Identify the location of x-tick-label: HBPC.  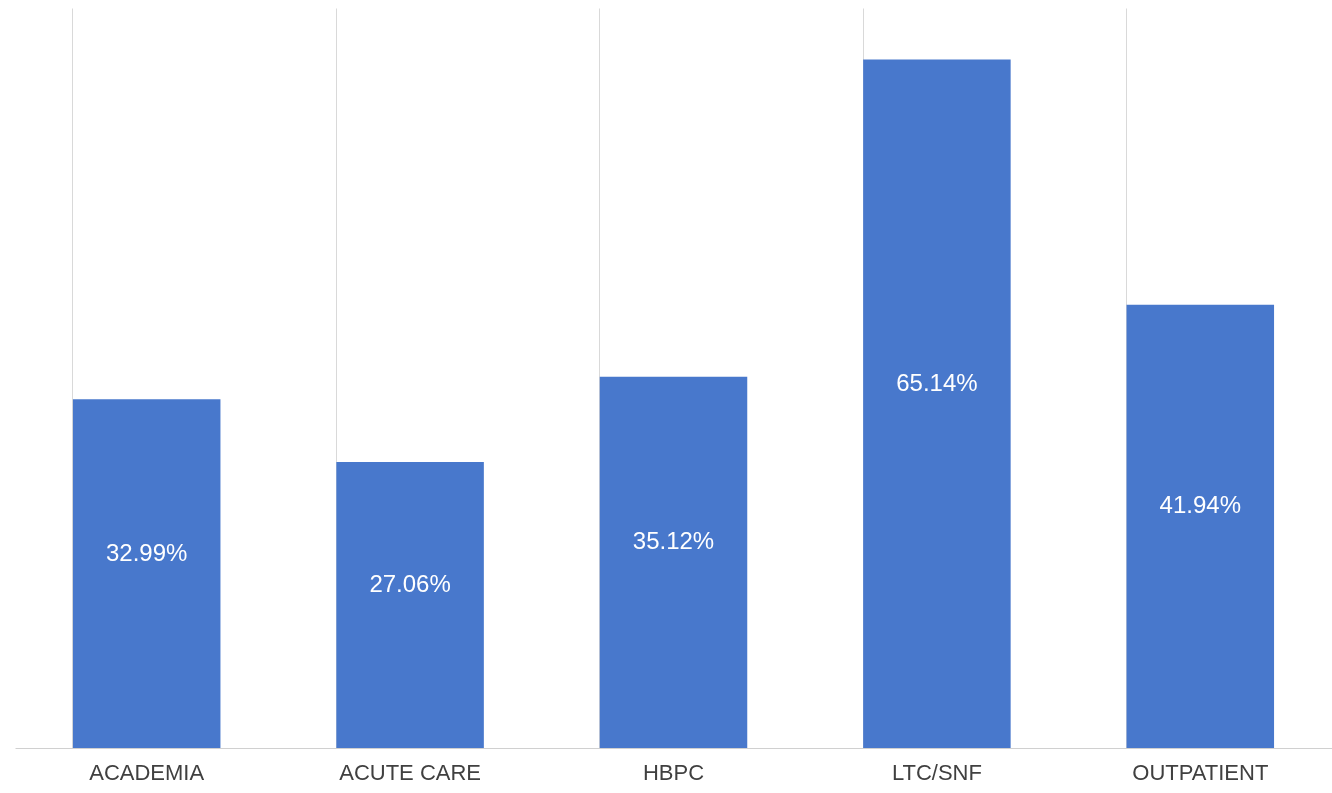
(673, 772).